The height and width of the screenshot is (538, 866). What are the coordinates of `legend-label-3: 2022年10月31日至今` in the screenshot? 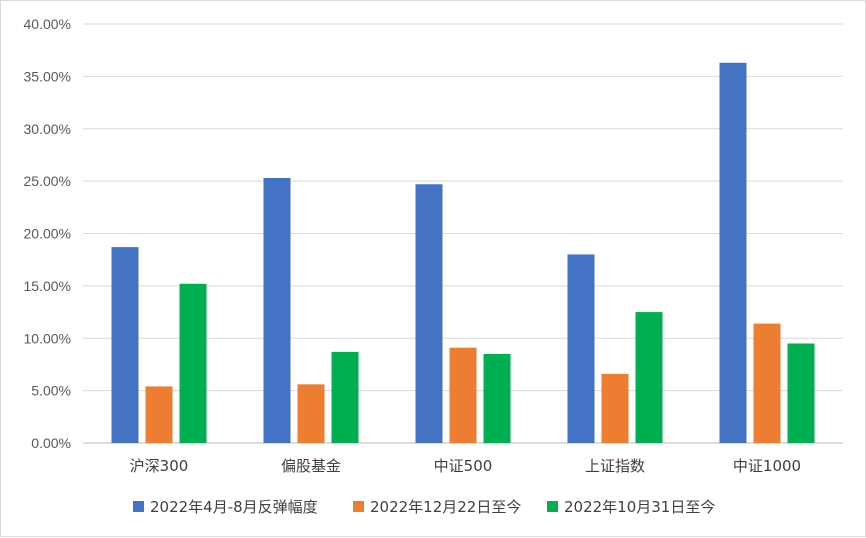 It's located at (639, 507).